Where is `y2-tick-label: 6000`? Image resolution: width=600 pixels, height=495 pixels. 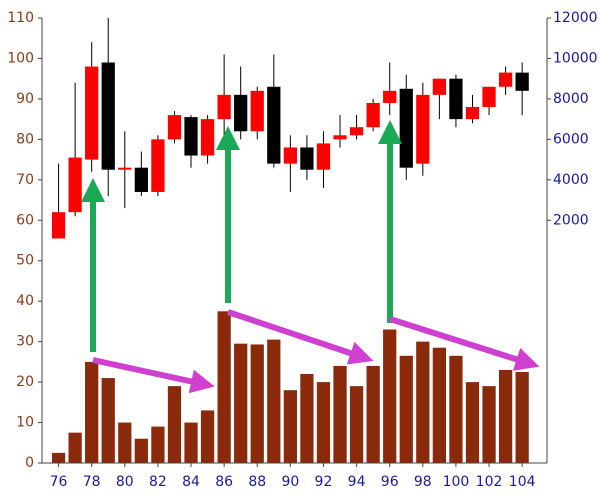
y2-tick-label: 6000 is located at coordinates (571, 139).